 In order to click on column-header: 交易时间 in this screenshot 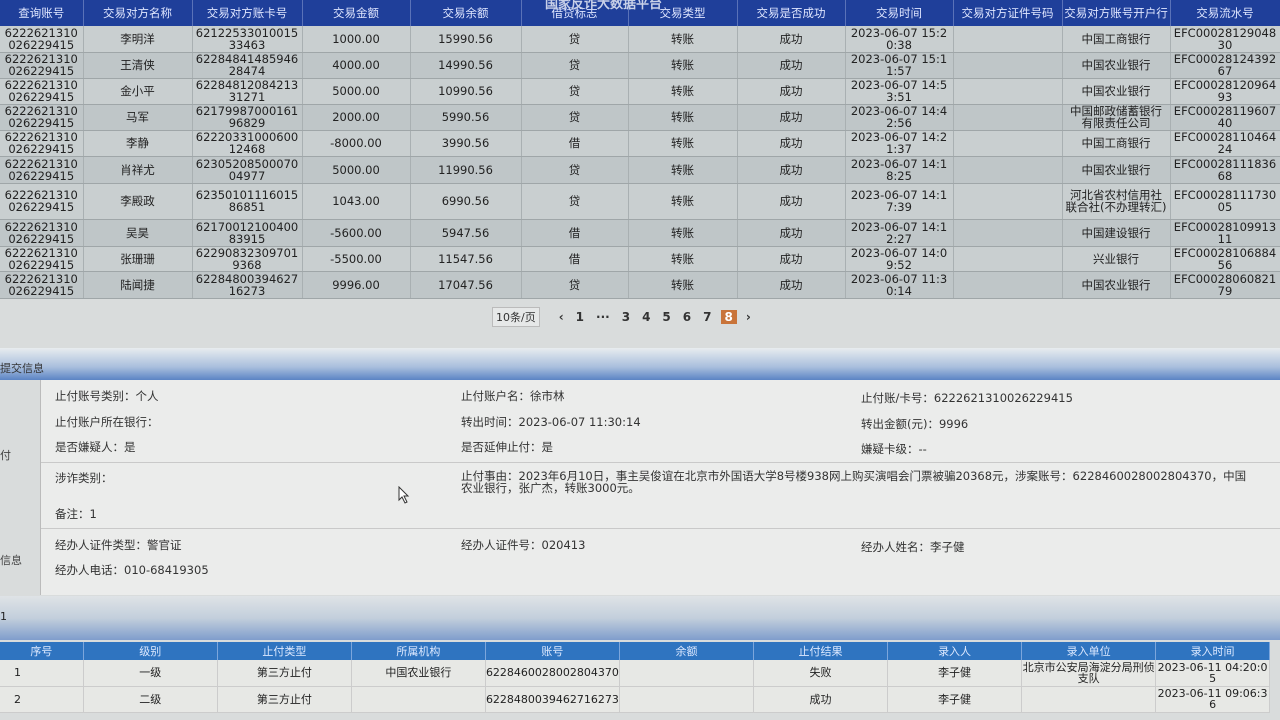, I will do `click(899, 13)`.